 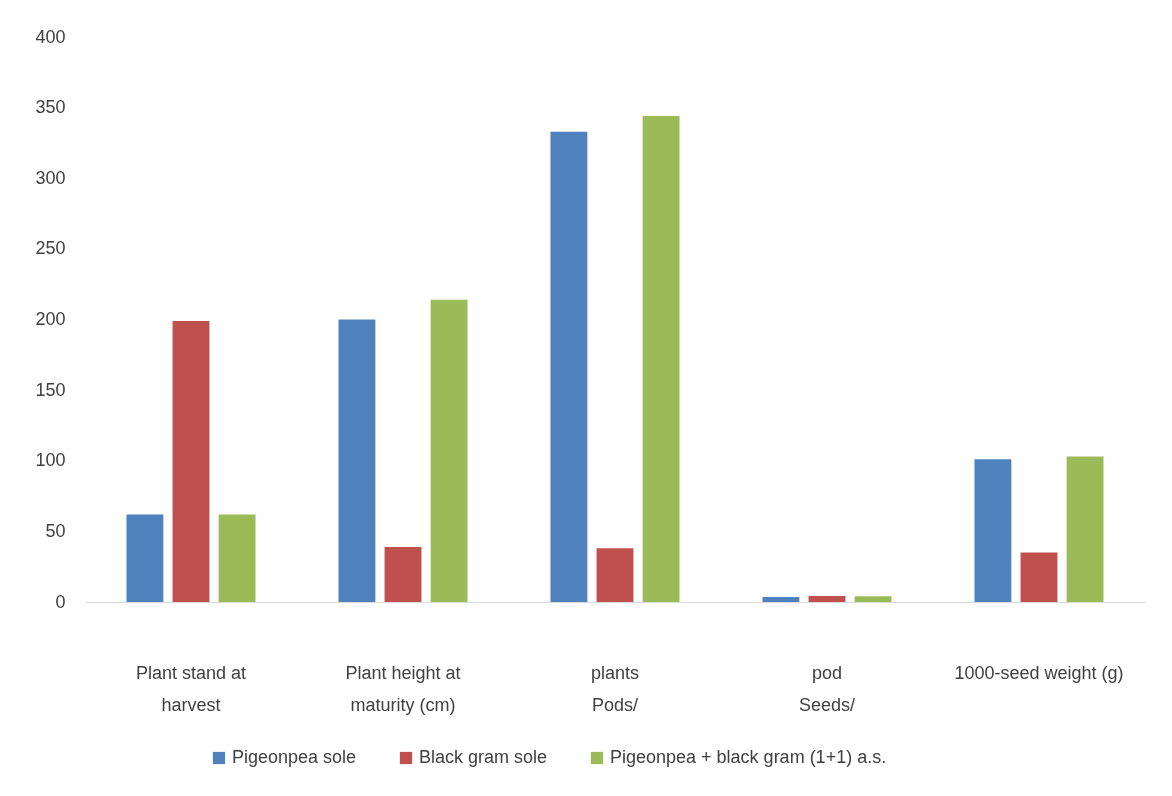 What do you see at coordinates (50, 177) in the screenshot?
I see `y-tick-label: 300` at bounding box center [50, 177].